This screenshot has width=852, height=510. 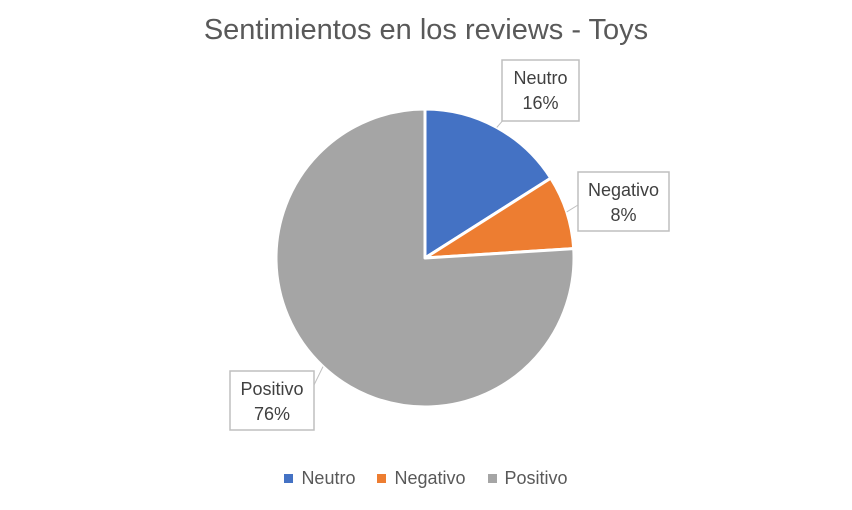 I want to click on data-label-box-neutro, so click(x=540, y=90).